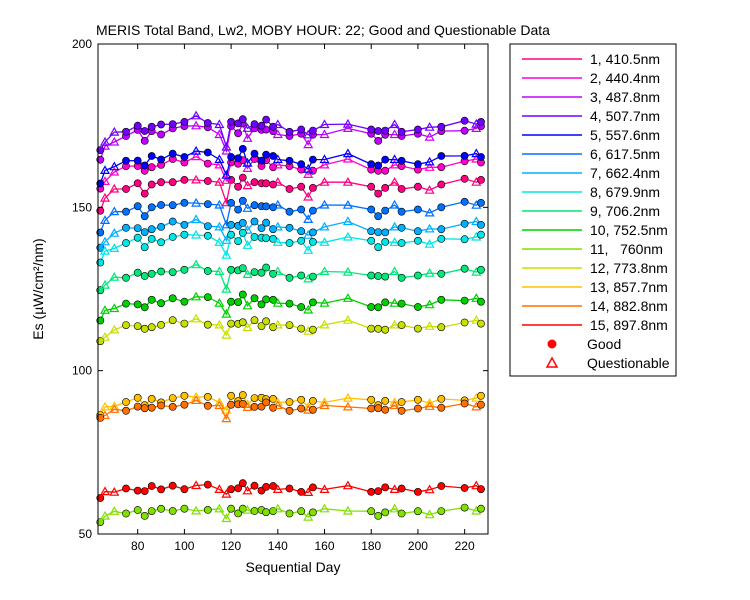 This screenshot has width=750, height=600. What do you see at coordinates (625, 211) in the screenshot?
I see `legend-label: 9, 706.2nm` at bounding box center [625, 211].